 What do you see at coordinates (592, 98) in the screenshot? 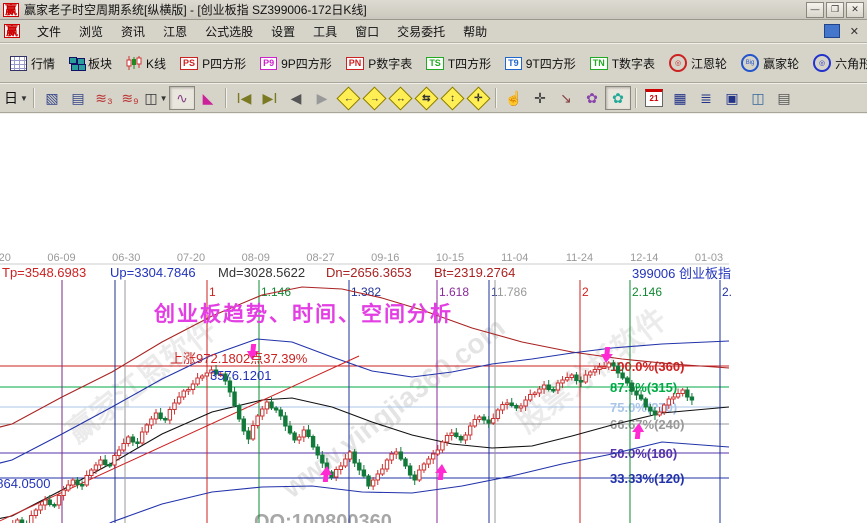
I see `gann-tool-icon: ✿` at bounding box center [592, 98].